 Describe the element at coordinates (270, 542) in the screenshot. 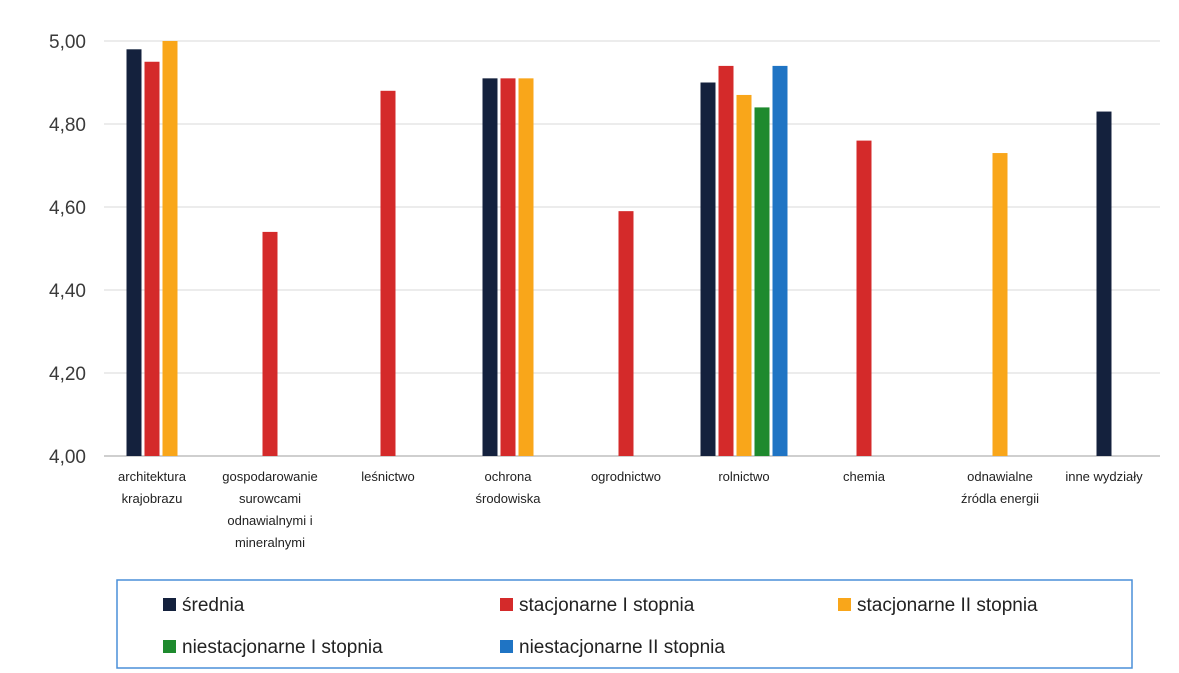

I see `category-label-line: mineralnymi` at that location.